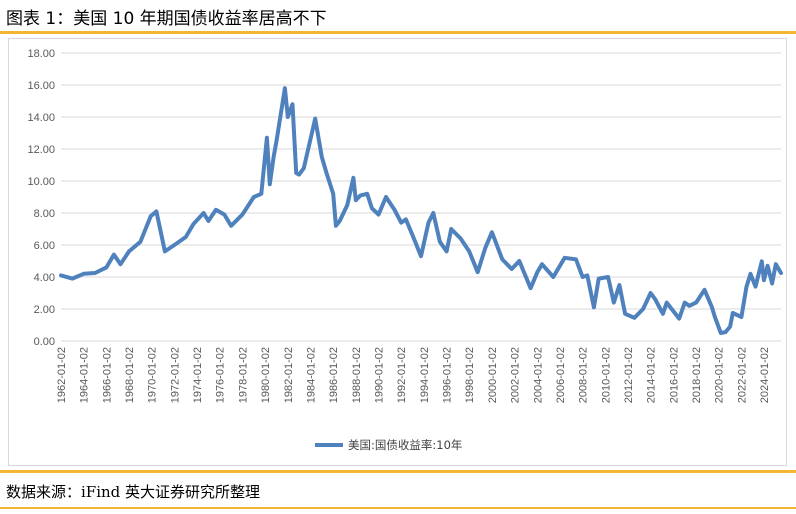 The height and width of the screenshot is (514, 796). Describe the element at coordinates (62, 375) in the screenshot. I see `x-tick-label: 1962-01-02` at that location.